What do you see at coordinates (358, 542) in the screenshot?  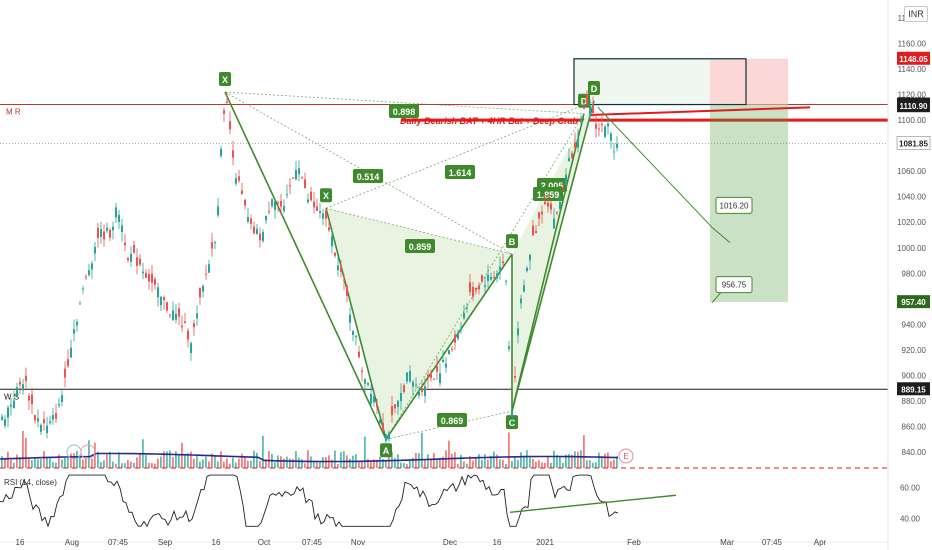 I see `time-tick-label: Nov` at bounding box center [358, 542].